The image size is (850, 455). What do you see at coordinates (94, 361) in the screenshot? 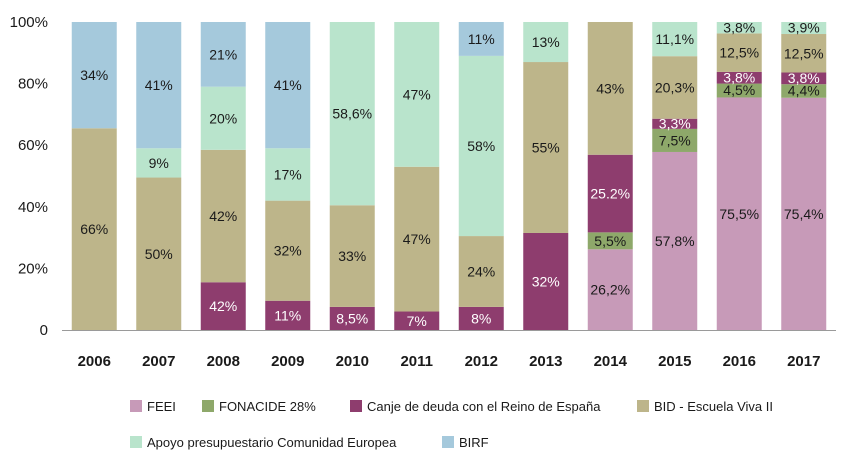
I see `x-tick-label: 2006` at bounding box center [94, 361].